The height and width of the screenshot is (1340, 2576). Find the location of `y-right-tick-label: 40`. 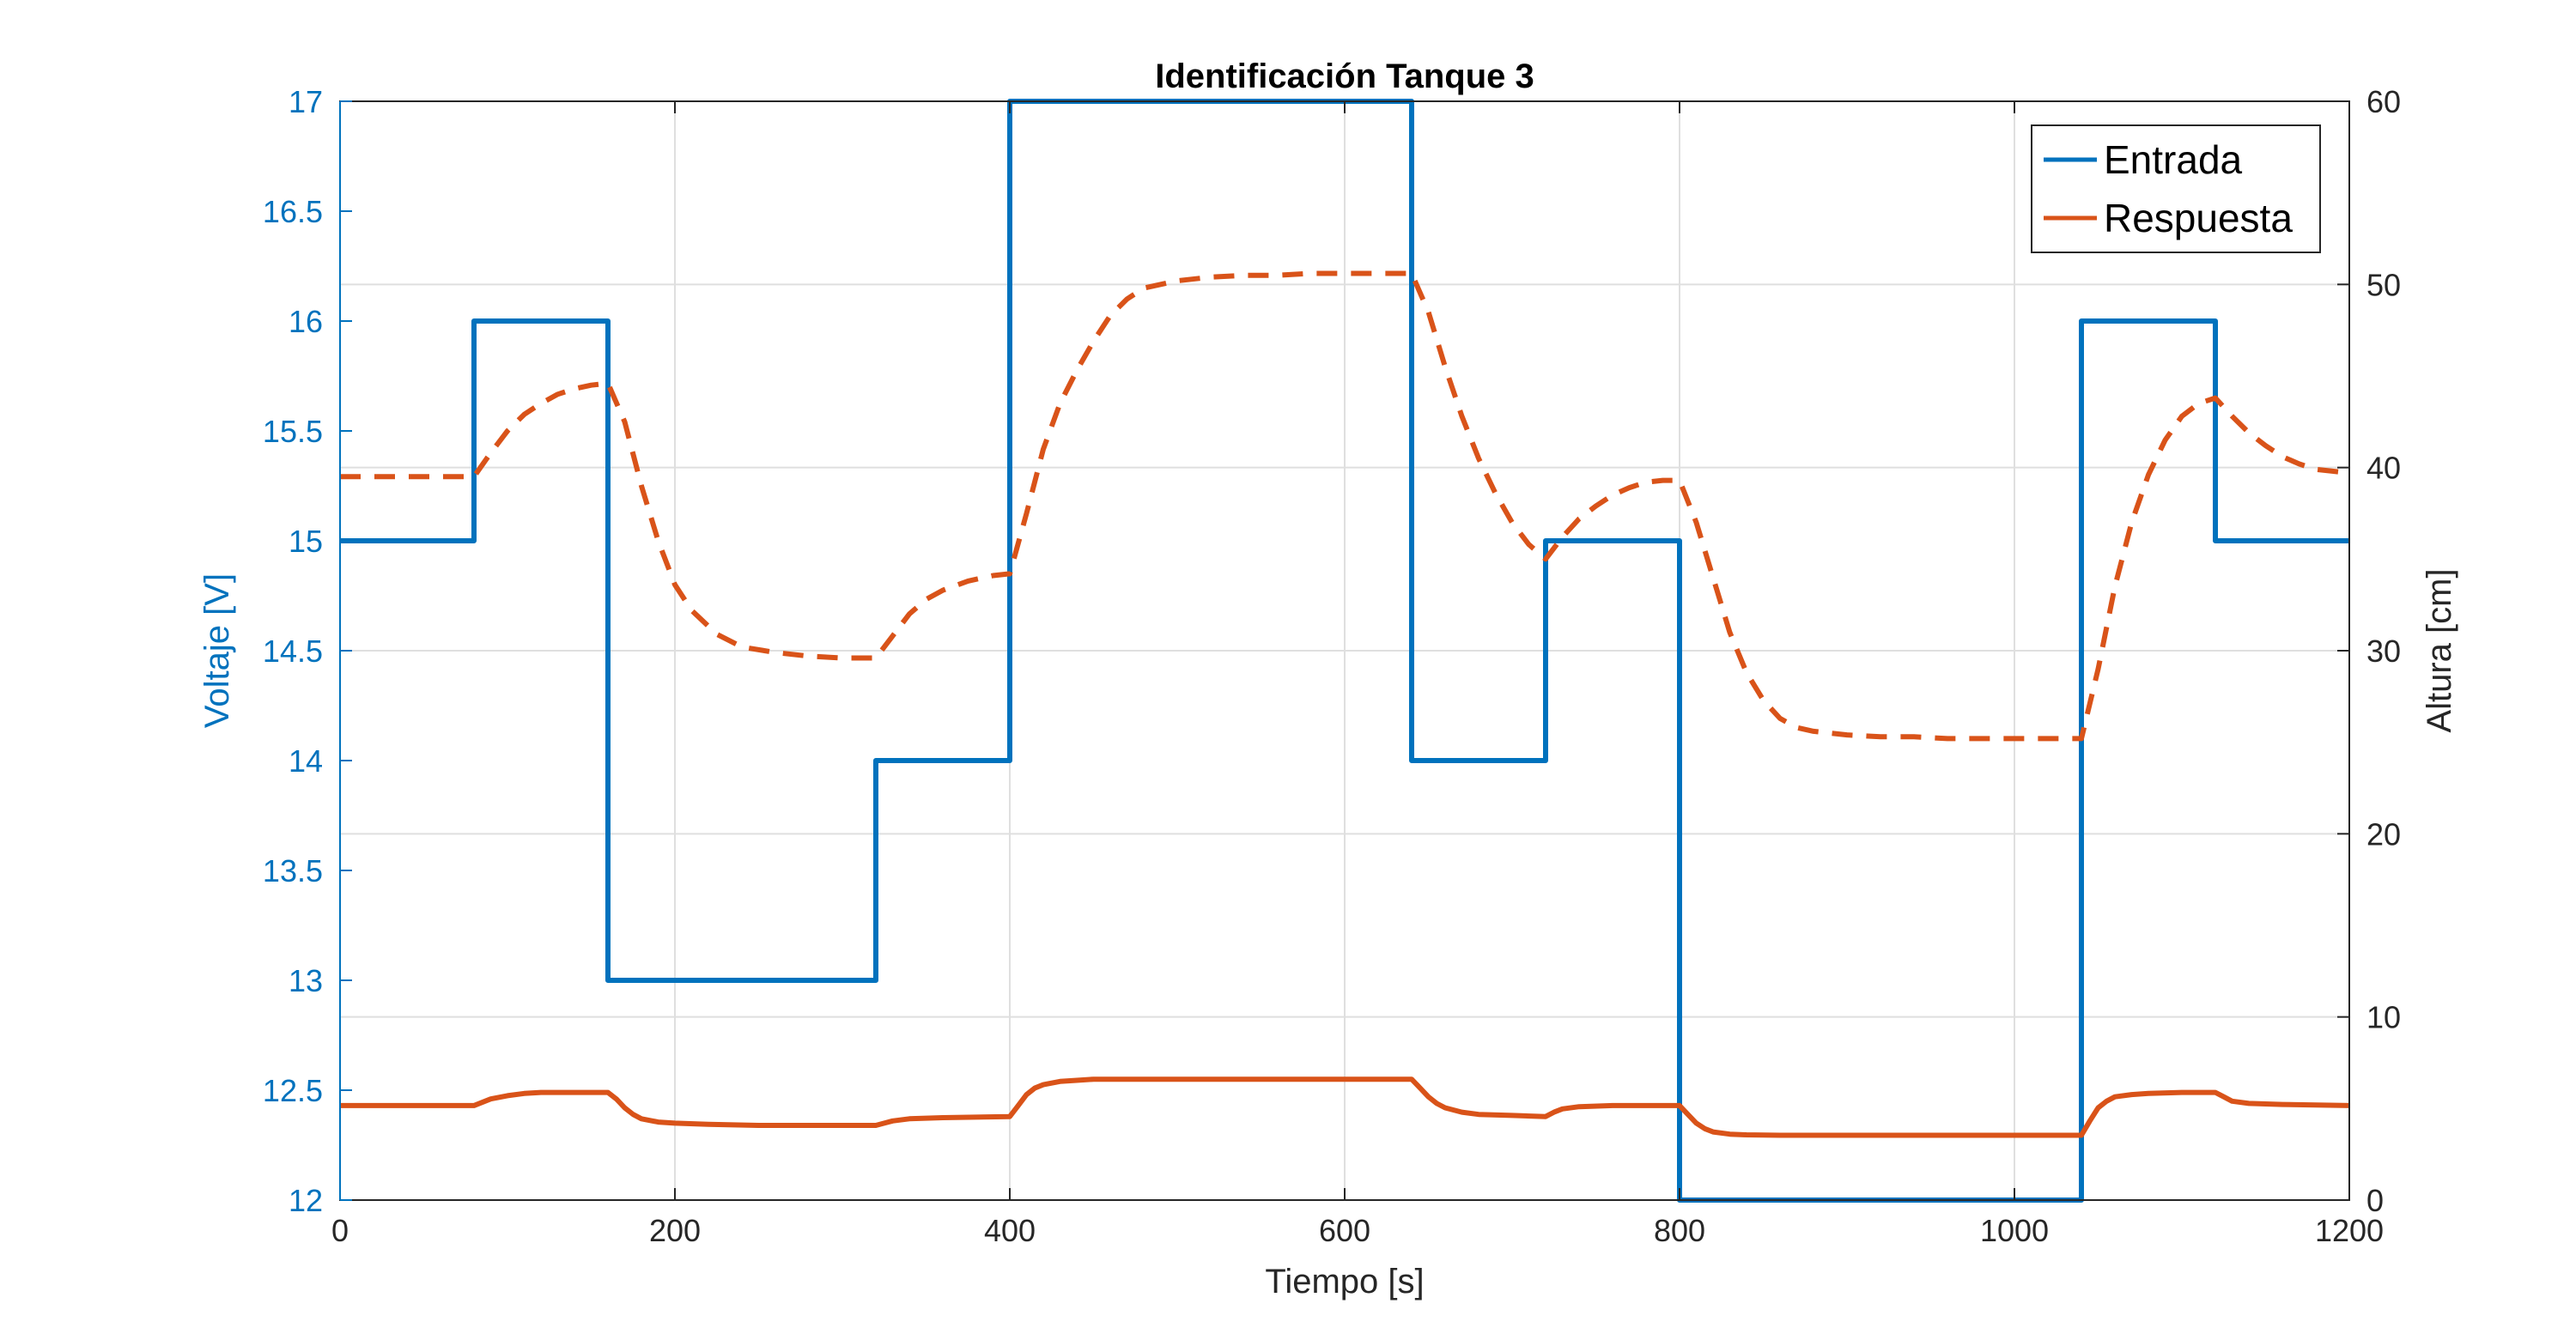

y-right-tick-label: 40 is located at coordinates (2383, 468).